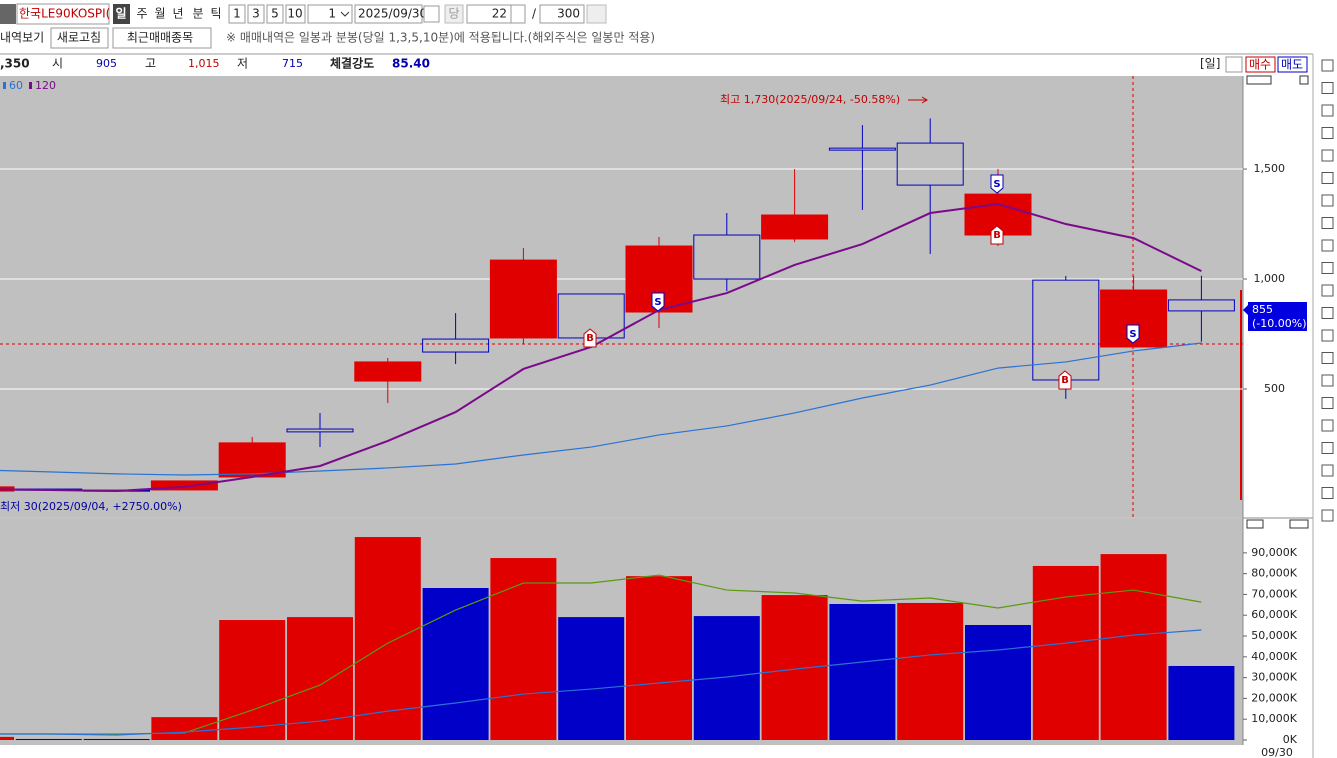  Describe the element at coordinates (1210, 64) in the screenshot. I see `period-tag: [일]` at that location.